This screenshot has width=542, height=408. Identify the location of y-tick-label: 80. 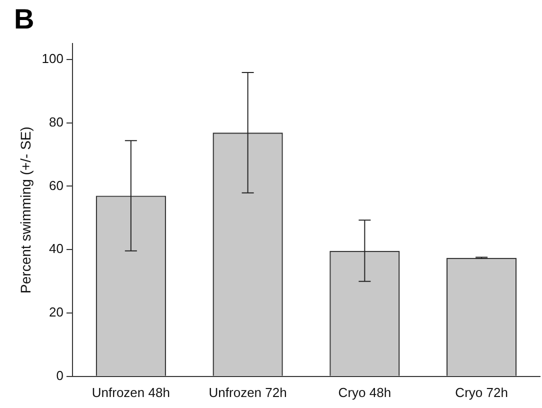
(56, 122).